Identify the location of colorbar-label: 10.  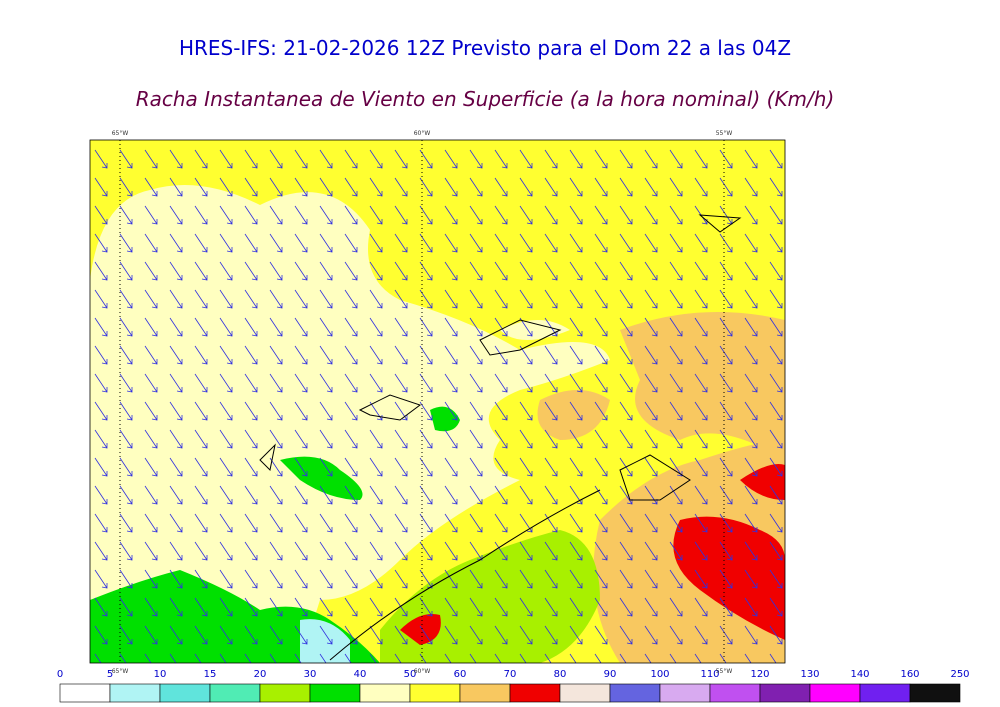
(160, 674).